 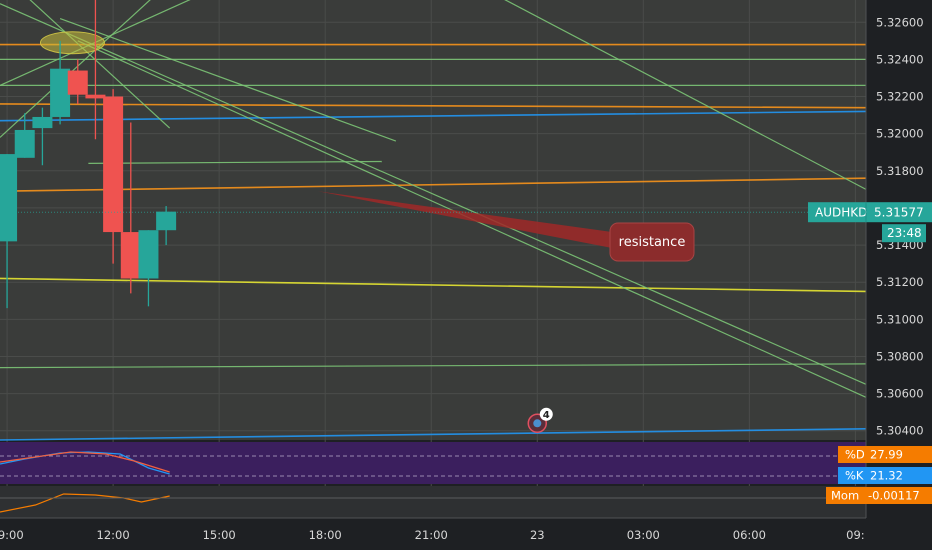 What do you see at coordinates (433, 185) in the screenshot?
I see `orange-trend-line` at bounding box center [433, 185].